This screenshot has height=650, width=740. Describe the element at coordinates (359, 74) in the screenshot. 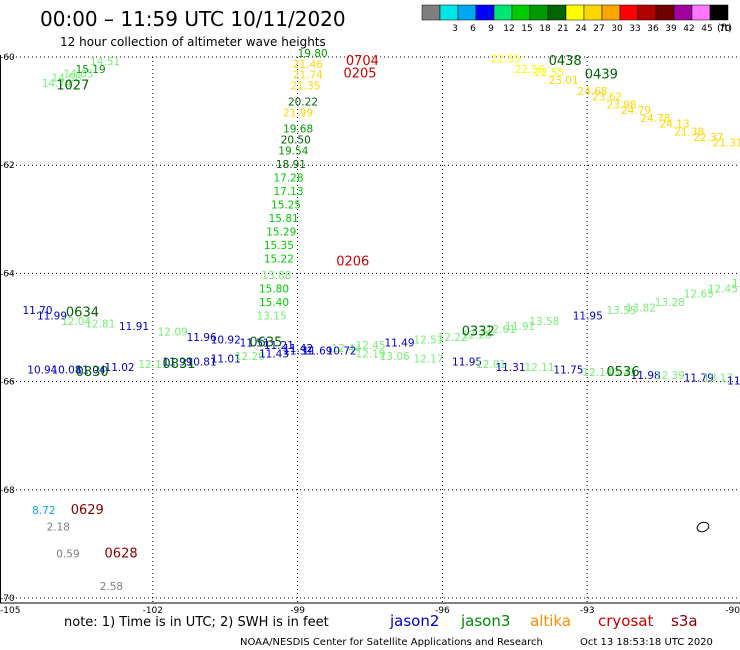

I see `pass-time-label: 0205` at that location.